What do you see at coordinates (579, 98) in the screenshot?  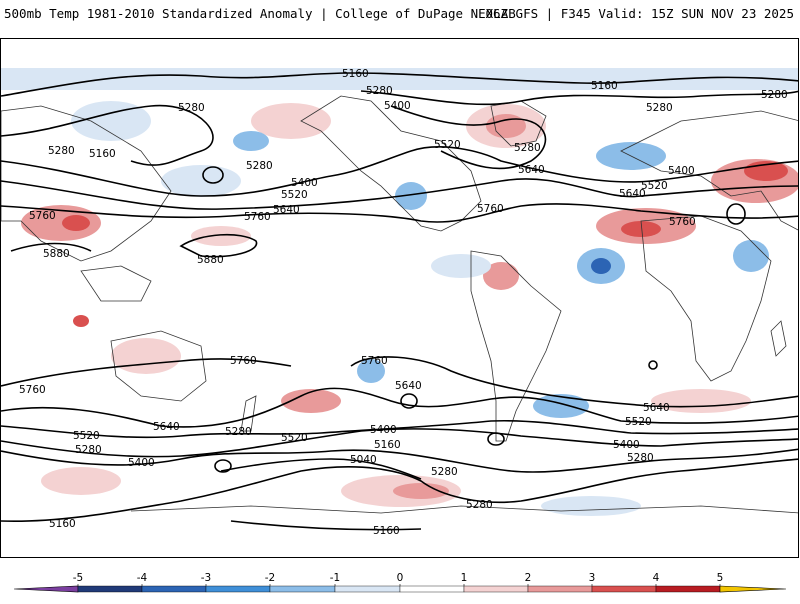 I see `contour-5280-north-b` at bounding box center [579, 98].